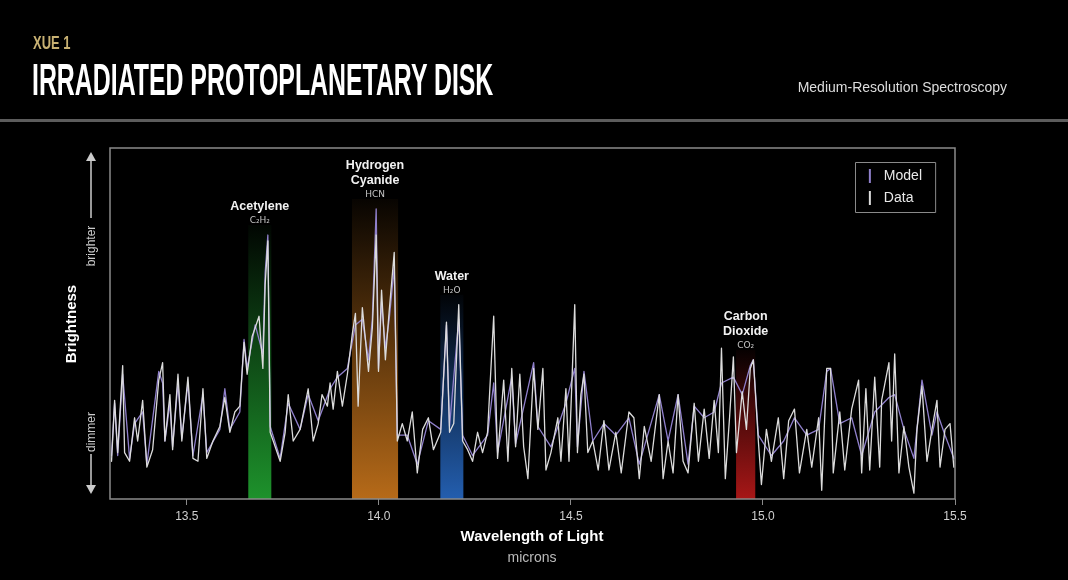 This screenshot has width=1068, height=580. I want to click on x-tick-label: 13.5, so click(187, 515).